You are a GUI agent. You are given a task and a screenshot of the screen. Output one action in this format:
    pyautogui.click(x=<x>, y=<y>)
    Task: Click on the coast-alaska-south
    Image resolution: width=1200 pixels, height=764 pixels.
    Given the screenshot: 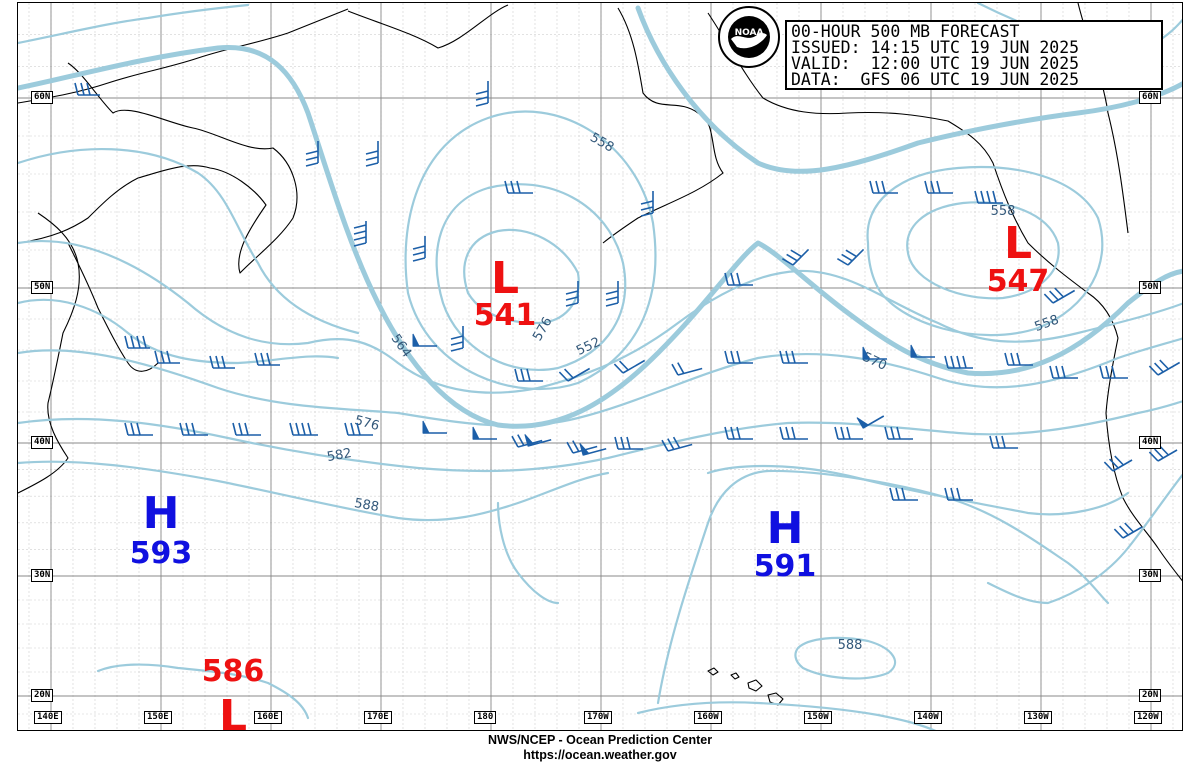 What is the action you would take?
    pyautogui.click(x=663, y=125)
    